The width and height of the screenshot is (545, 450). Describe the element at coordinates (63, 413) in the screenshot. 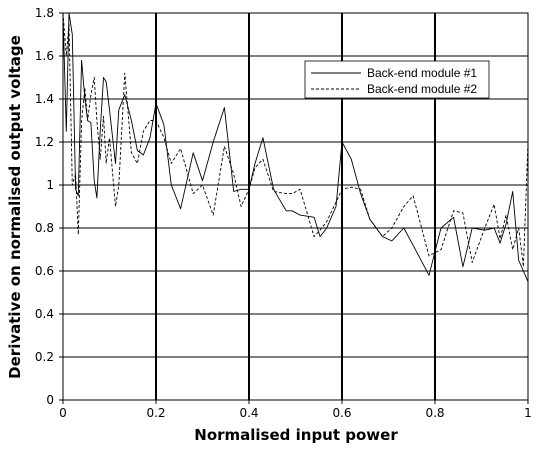

I see `x-tick-label: 0` at that location.